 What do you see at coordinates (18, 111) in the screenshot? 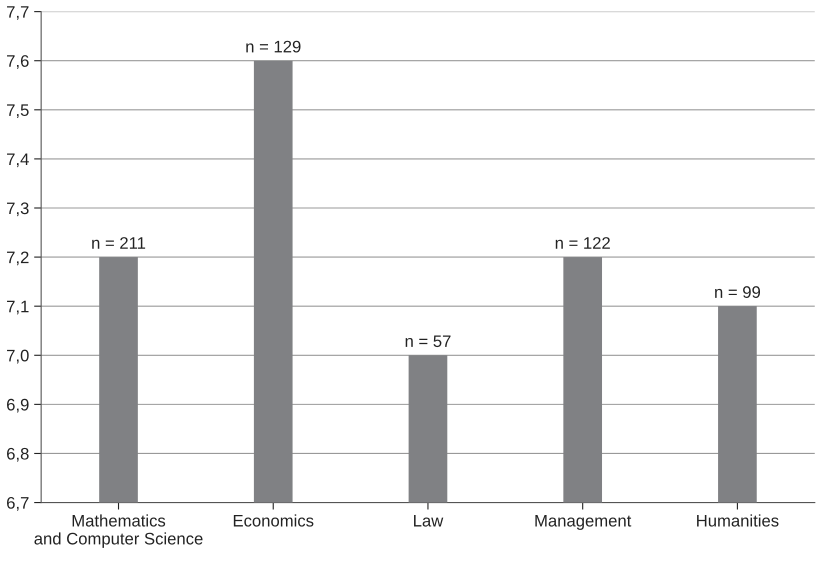
I see `y-tick-label: 7,5` at bounding box center [18, 111].